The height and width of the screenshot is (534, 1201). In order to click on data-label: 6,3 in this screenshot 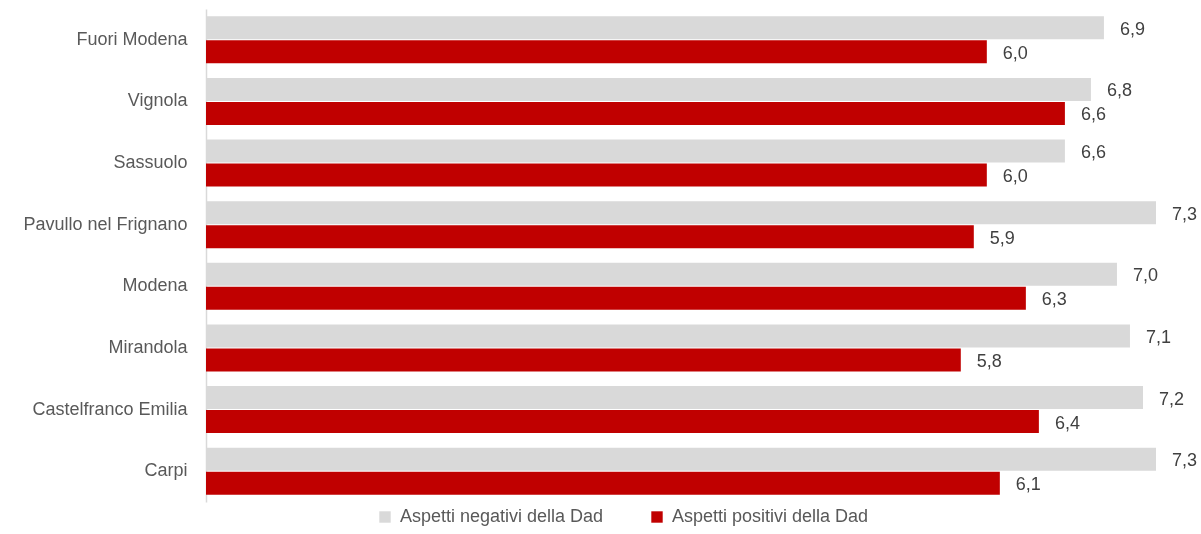, I will do `click(1054, 299)`.